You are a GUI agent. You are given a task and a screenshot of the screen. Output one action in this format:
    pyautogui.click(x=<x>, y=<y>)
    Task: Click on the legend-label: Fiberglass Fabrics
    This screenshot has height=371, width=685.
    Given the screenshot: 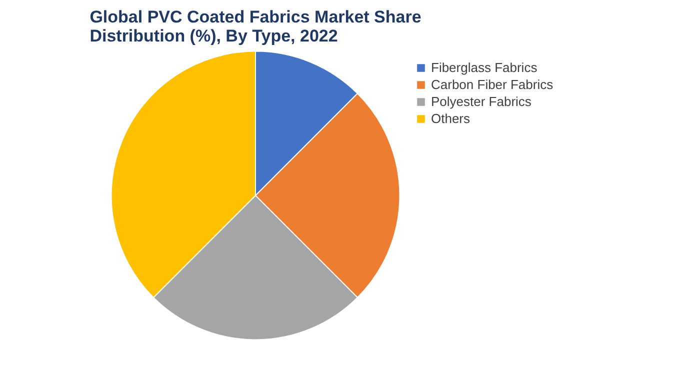 What is the action you would take?
    pyautogui.click(x=484, y=67)
    